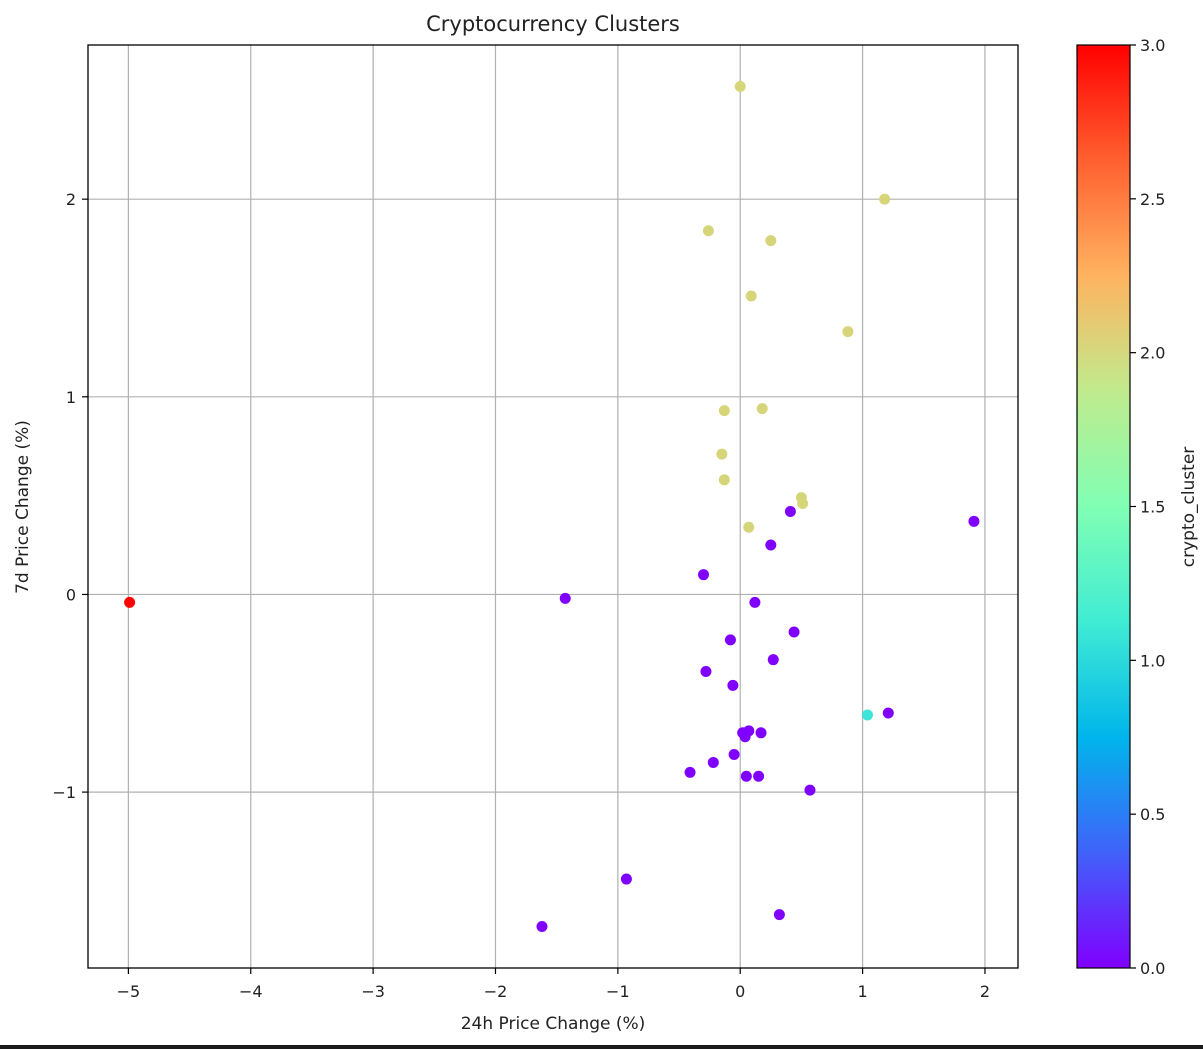 The image size is (1203, 1049). I want to click on x-axis-label: 24h Price Change (%), so click(553, 1024).